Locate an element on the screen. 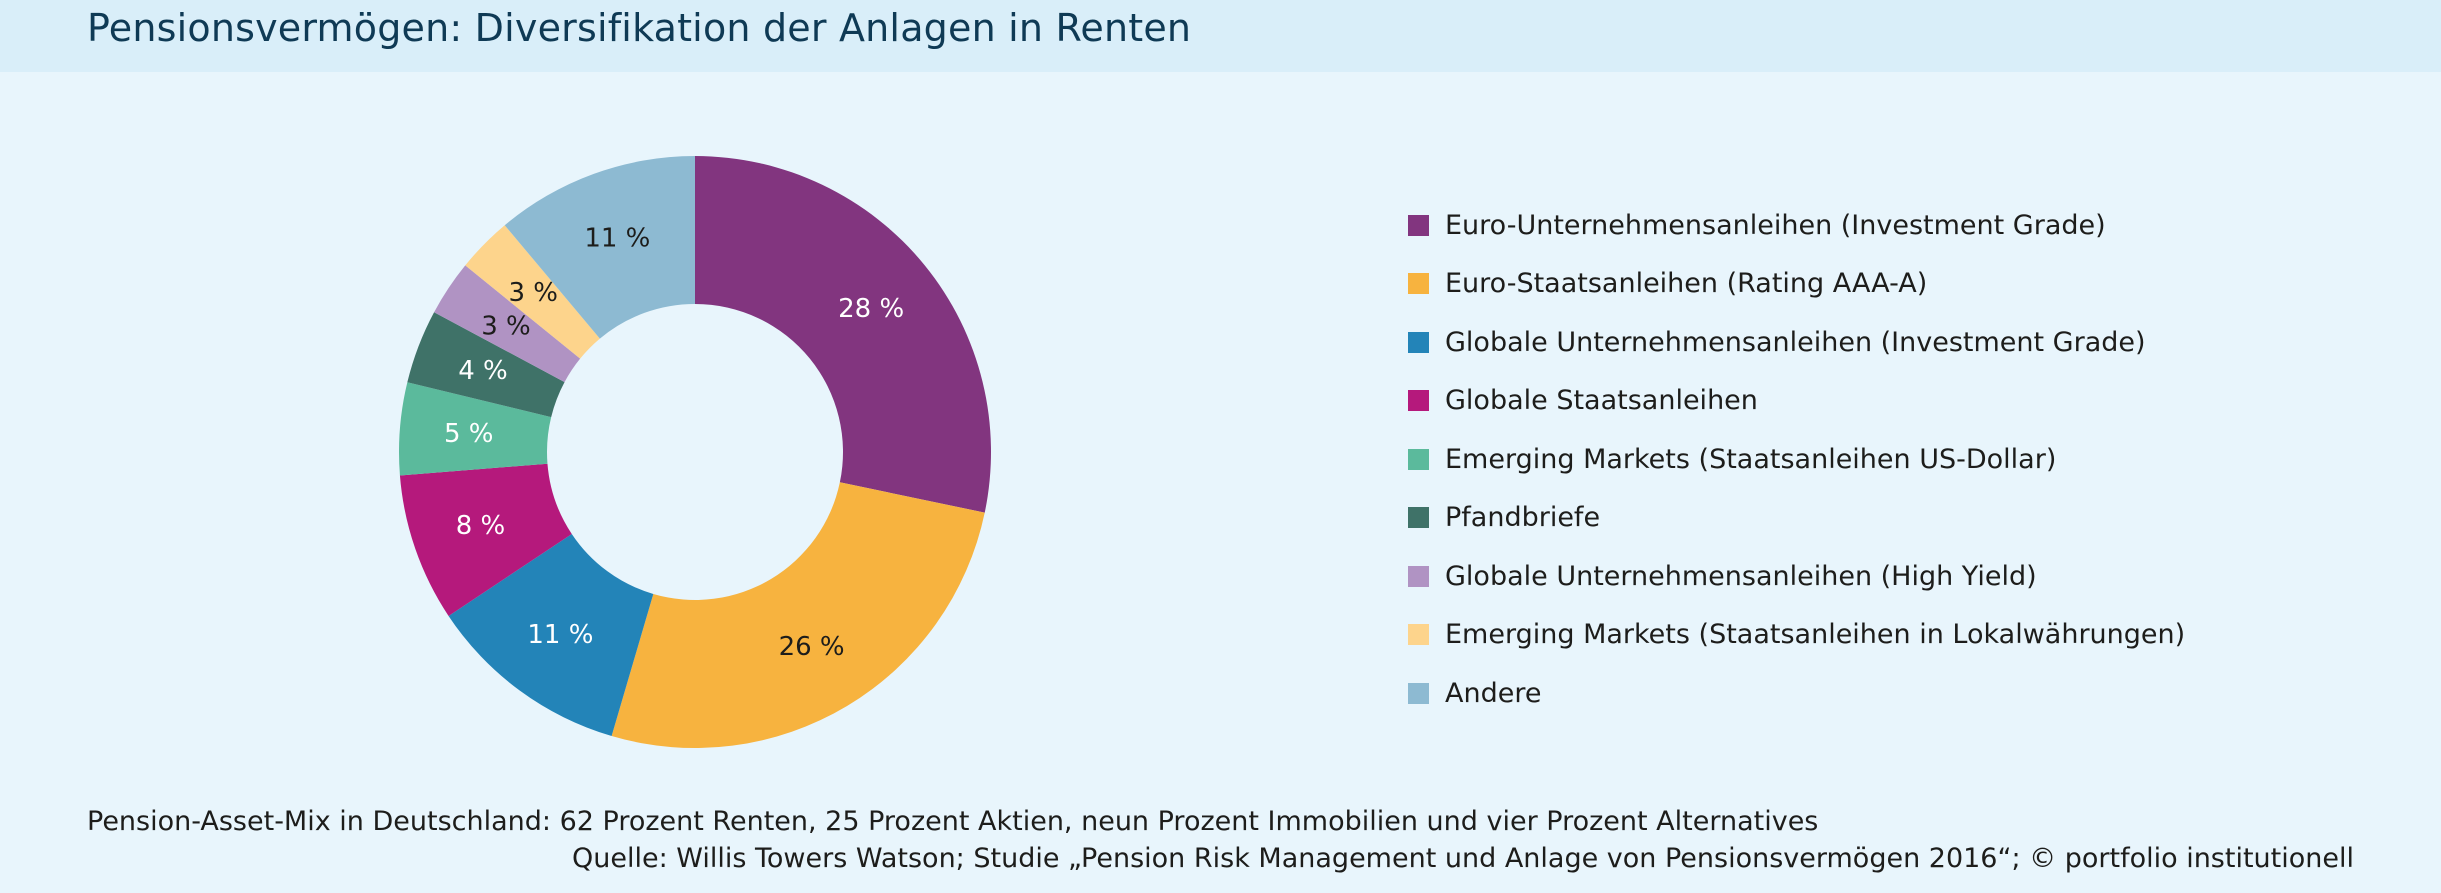 This screenshot has height=893, width=2441. legend-item-4: Globale Staatsanleihen is located at coordinates (1796, 401).